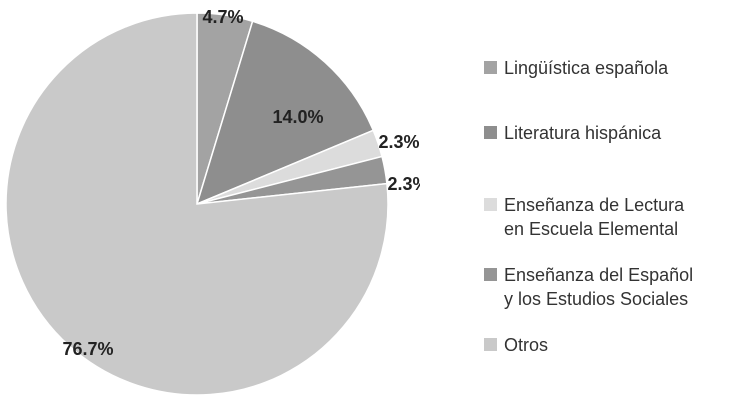 The width and height of the screenshot is (741, 406). What do you see at coordinates (526, 345) in the screenshot?
I see `legend-label: Otros` at bounding box center [526, 345].